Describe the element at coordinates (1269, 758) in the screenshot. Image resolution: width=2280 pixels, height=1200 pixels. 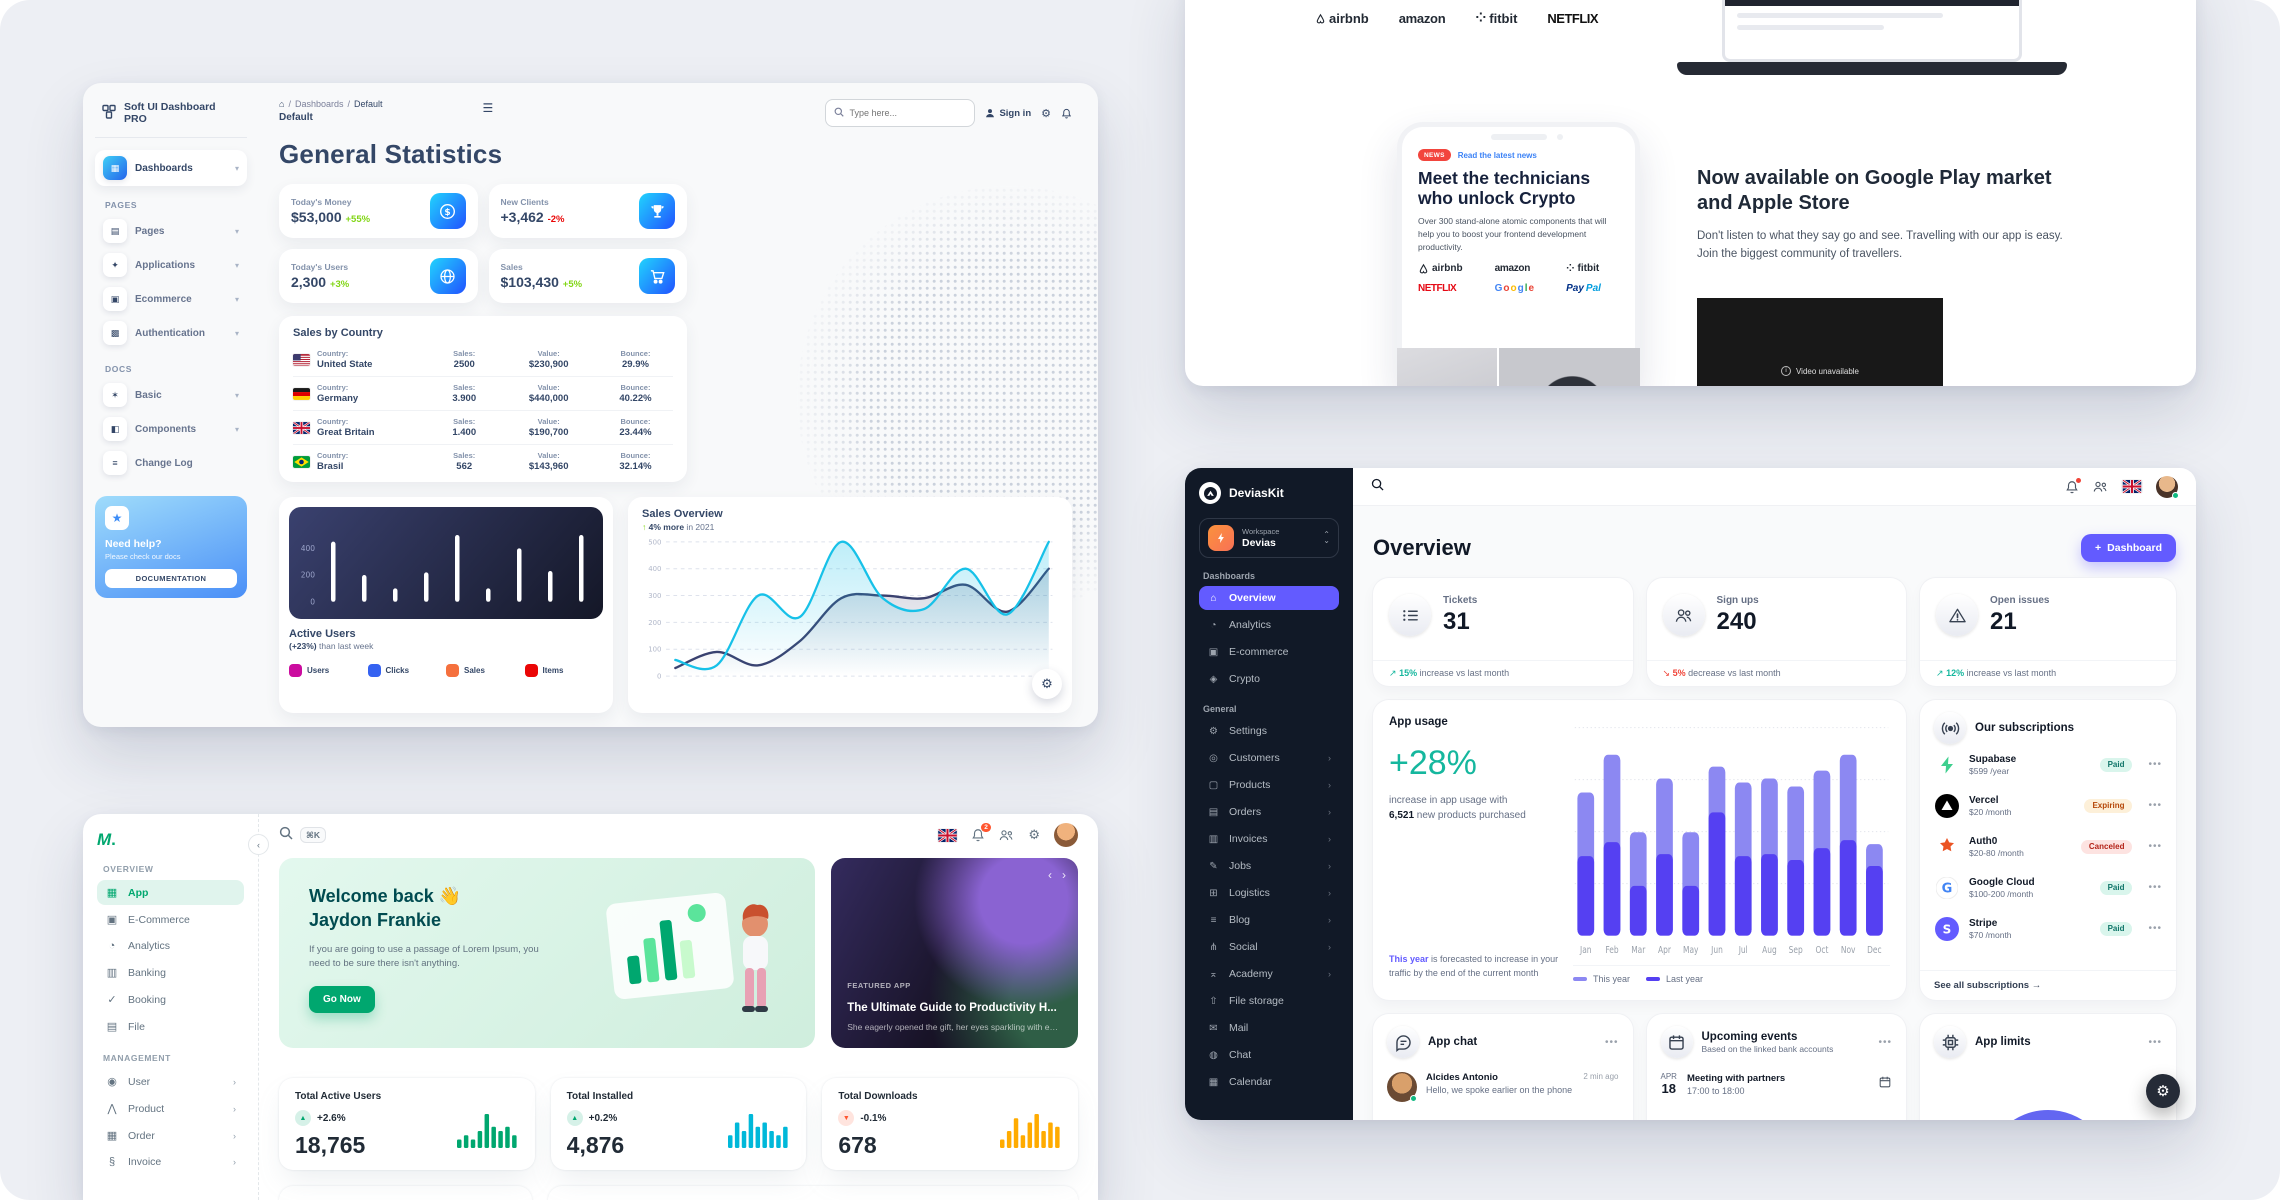
I see `sidebar-item-customers: ◎ Customers ›` at that location.